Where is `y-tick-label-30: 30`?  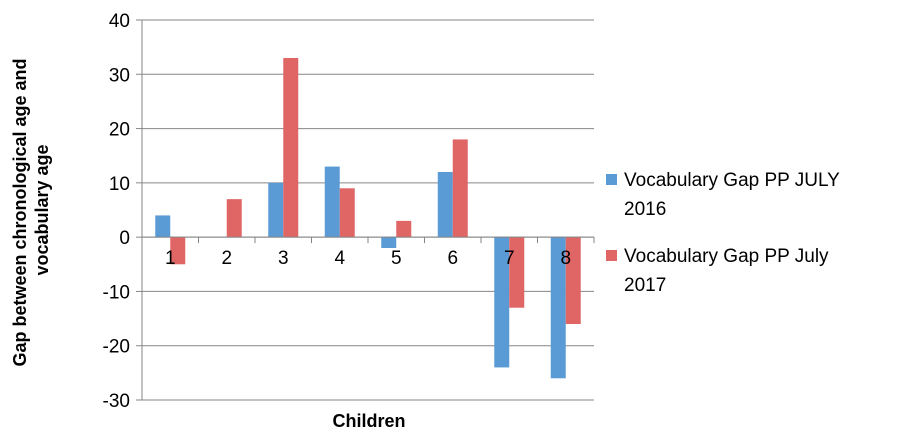 y-tick-label-30: 30 is located at coordinates (119, 75).